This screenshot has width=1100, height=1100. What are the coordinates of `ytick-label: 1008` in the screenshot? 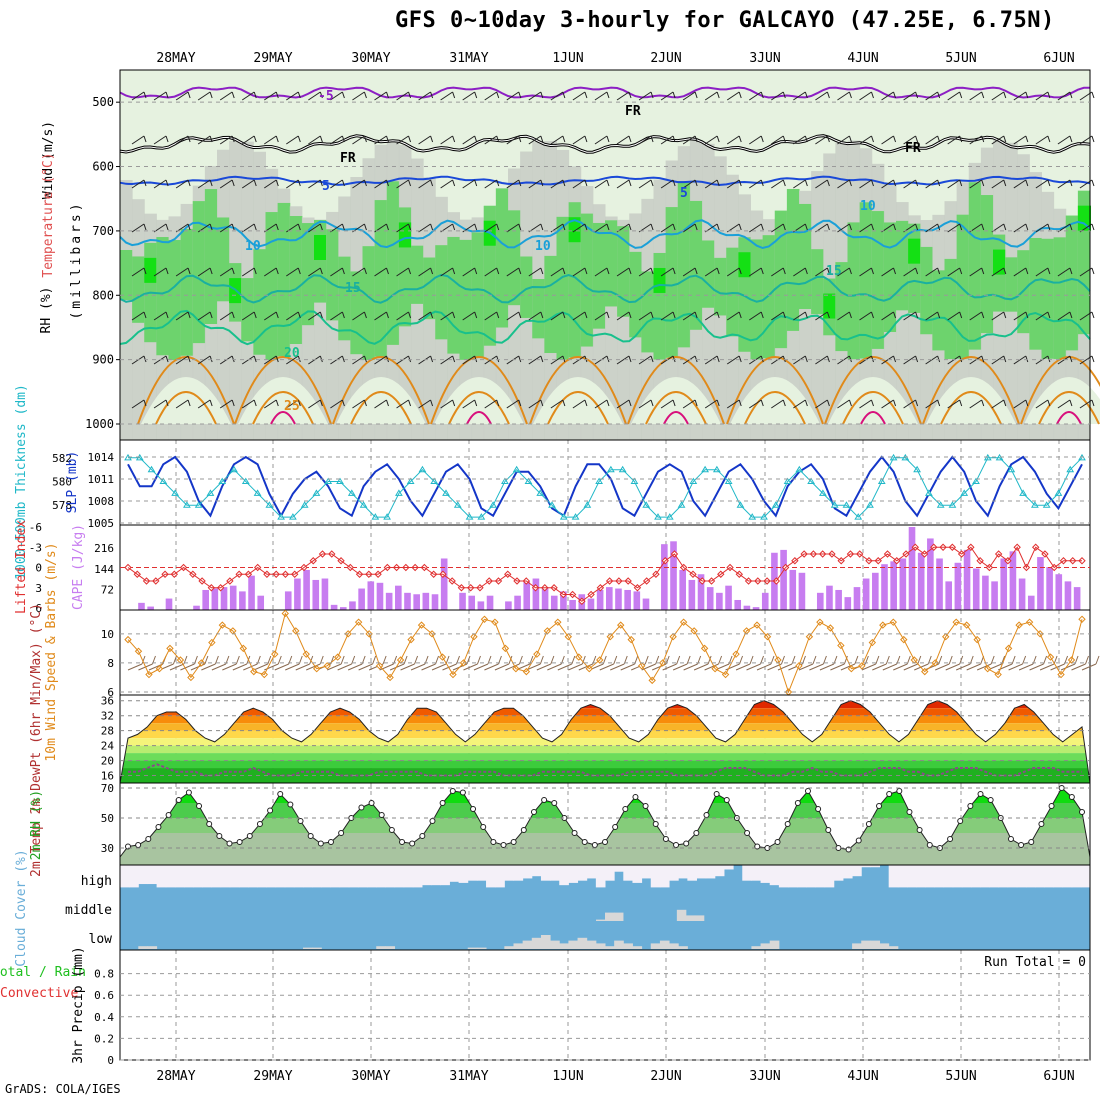 It's located at (101, 501).